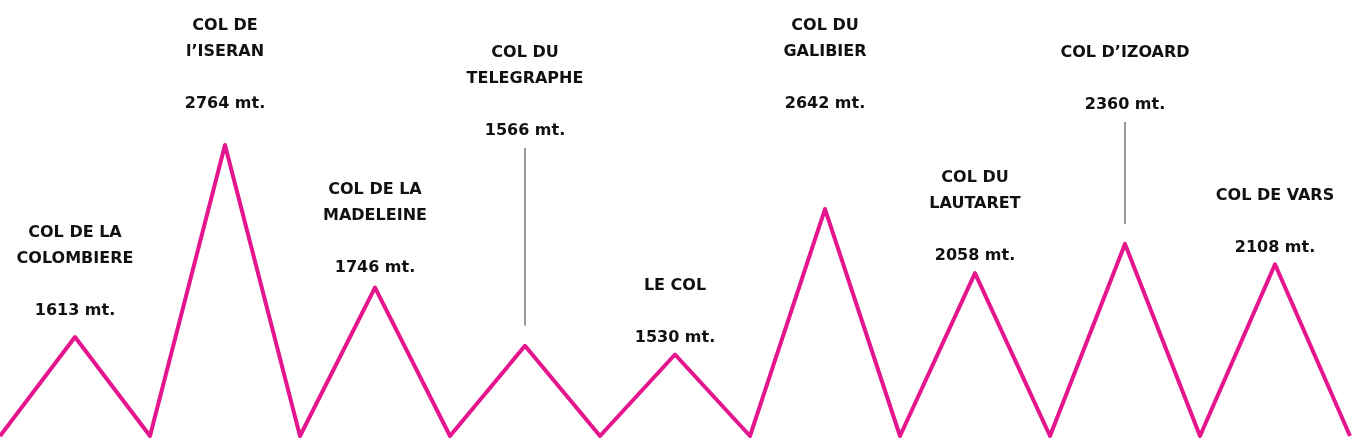  Describe the element at coordinates (1275, 220) in the screenshot. I see `text: COL DE VARS 2108 mt.` at that location.